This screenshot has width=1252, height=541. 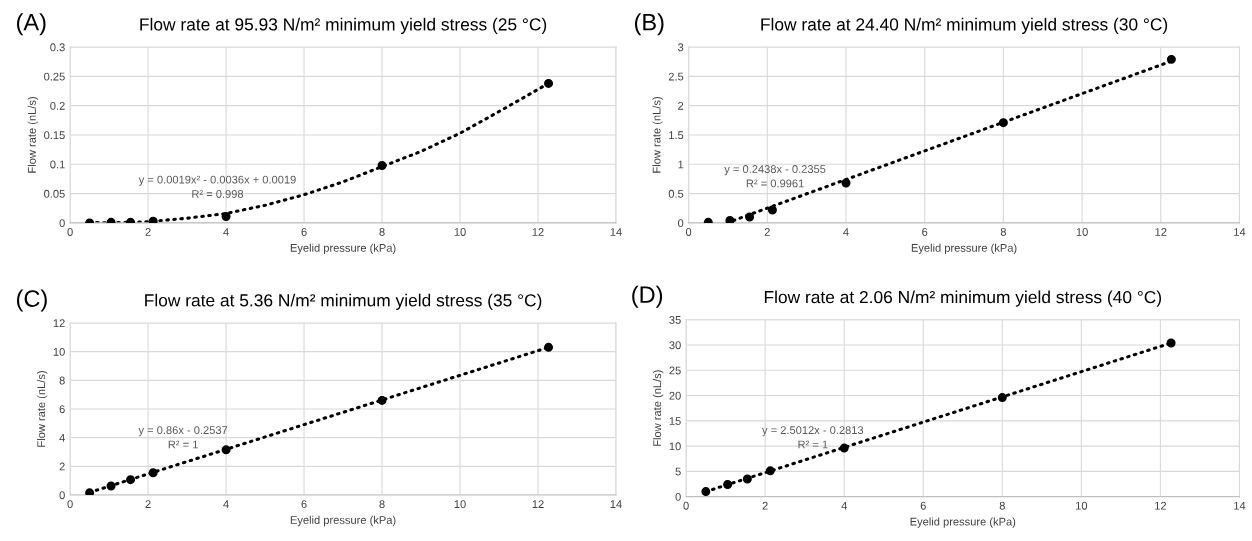 What do you see at coordinates (681, 105) in the screenshot?
I see `y-tick-label: 2` at bounding box center [681, 105].